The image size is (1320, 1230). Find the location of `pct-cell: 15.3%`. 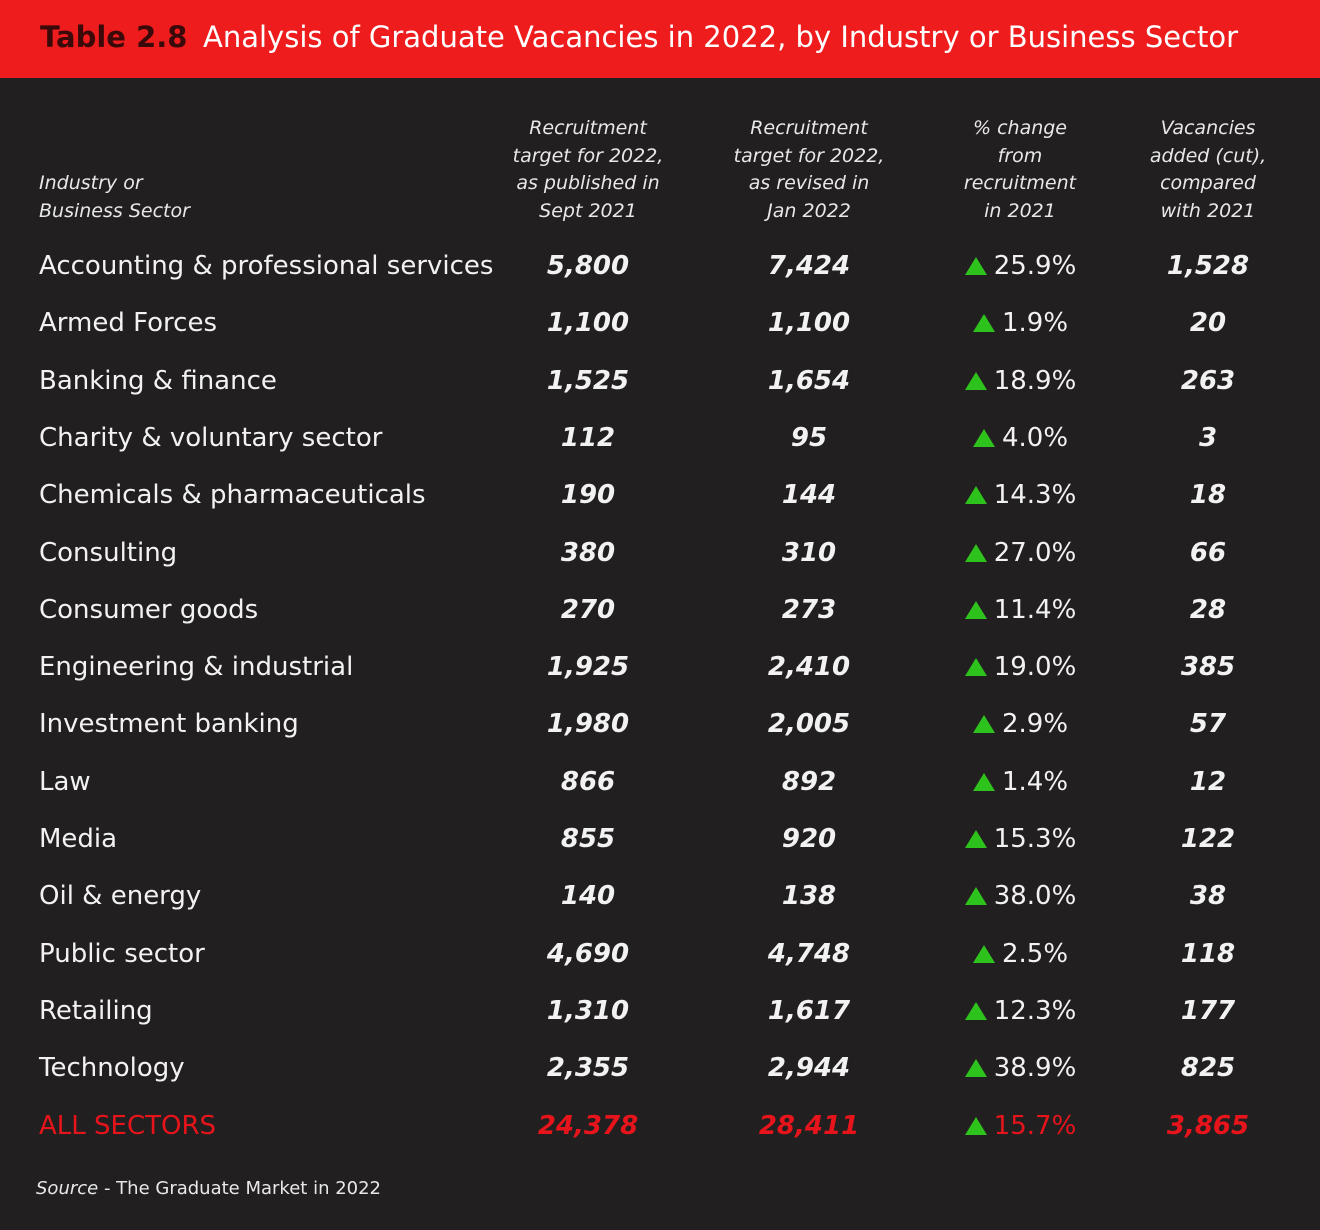

pct-cell: 15.3% is located at coordinates (1020, 839).